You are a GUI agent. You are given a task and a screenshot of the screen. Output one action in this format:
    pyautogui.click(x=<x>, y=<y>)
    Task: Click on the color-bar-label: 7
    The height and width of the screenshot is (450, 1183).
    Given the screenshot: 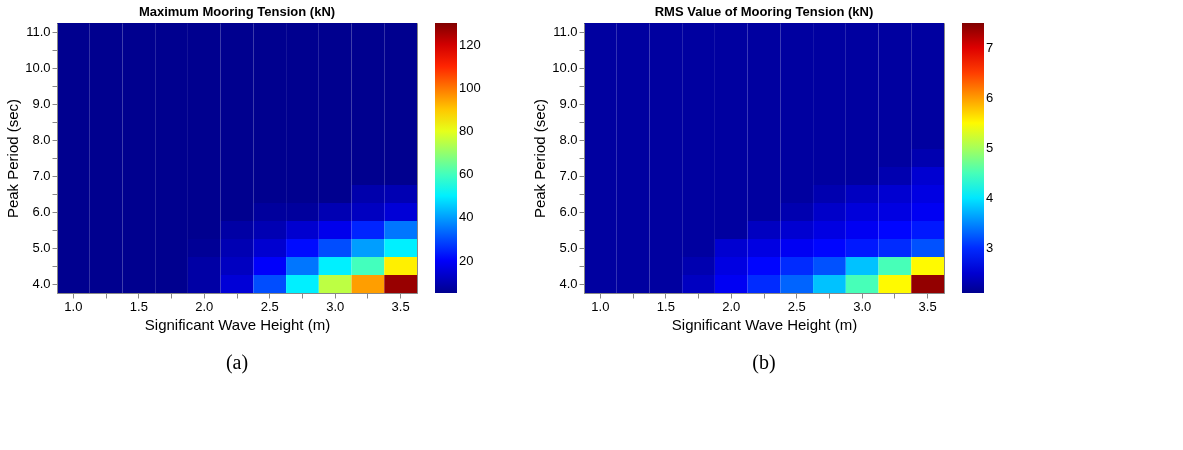 What is the action you would take?
    pyautogui.click(x=990, y=47)
    